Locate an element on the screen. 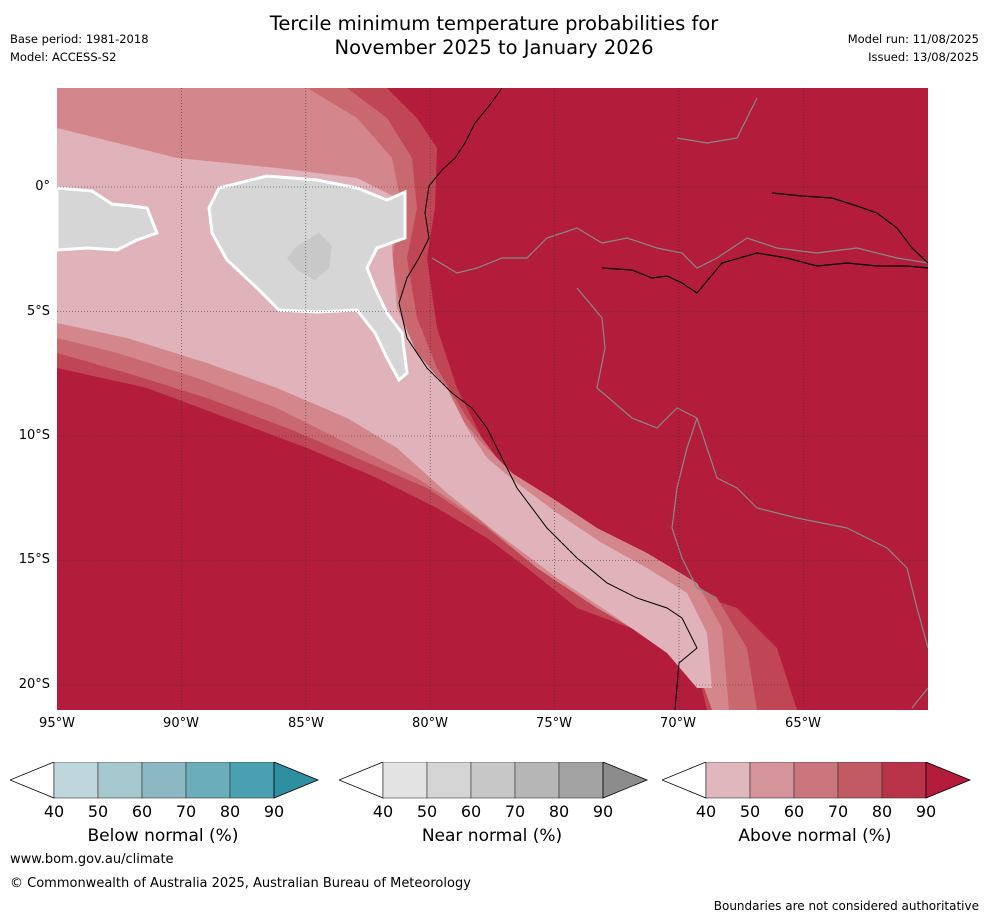 The image size is (988, 919). lon-label-70w: 70°W is located at coordinates (678, 723).